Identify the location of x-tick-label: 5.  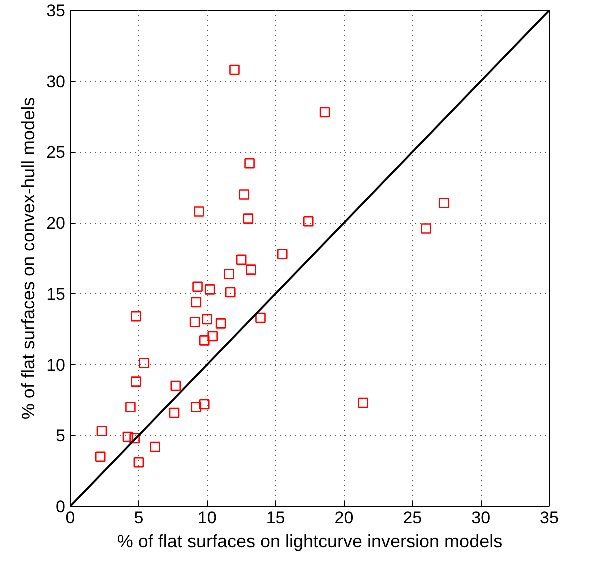
(139, 518).